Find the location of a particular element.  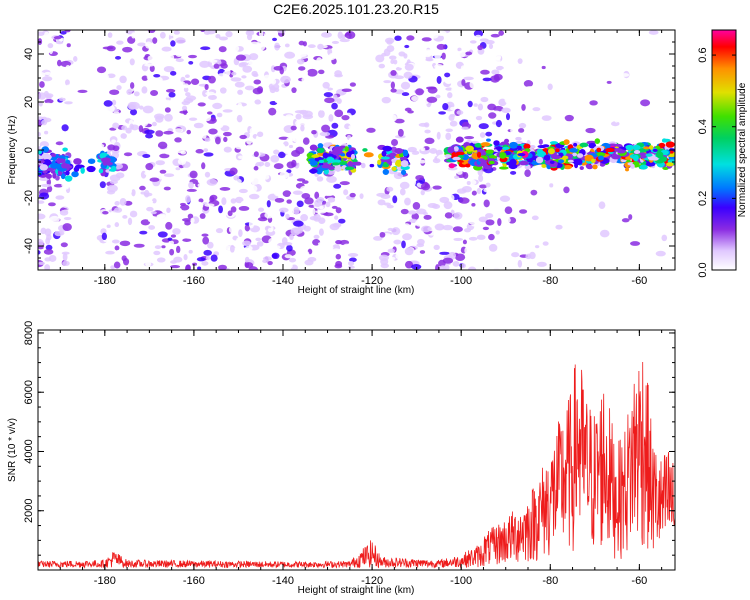

snr-x-tick-label: -160 is located at coordinates (194, 581).